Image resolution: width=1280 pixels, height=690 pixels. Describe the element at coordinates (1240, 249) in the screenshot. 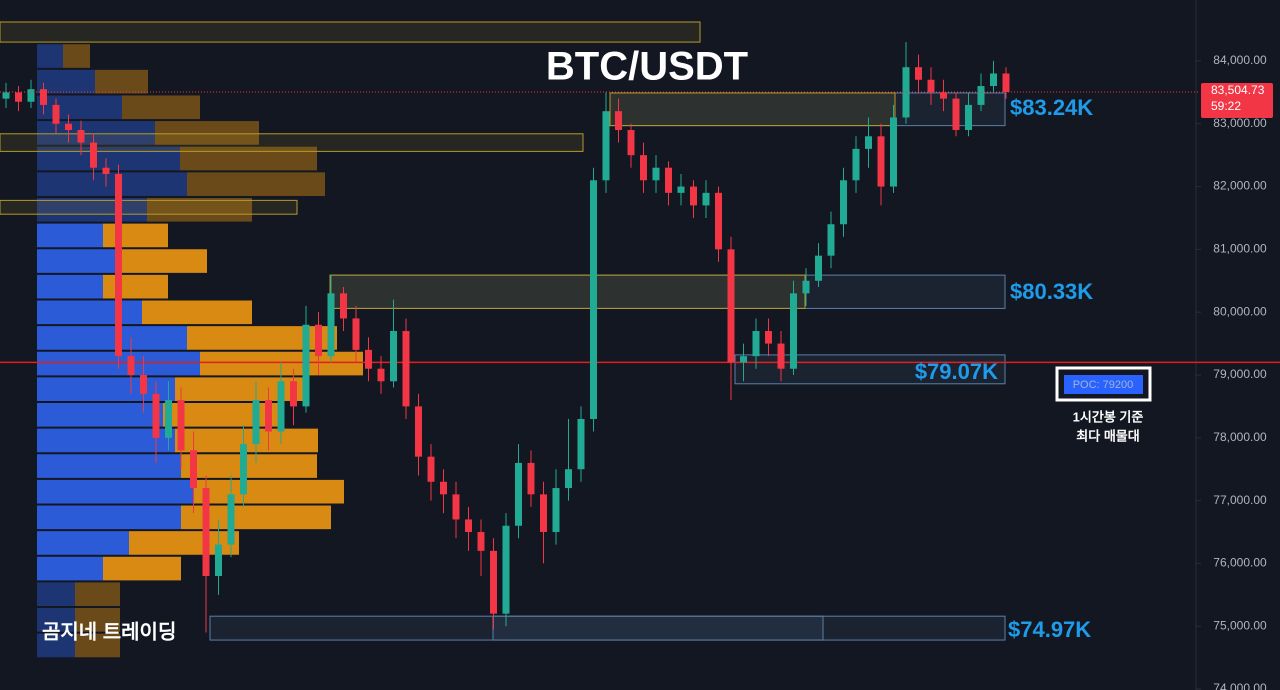

I see `y-tick-label: 81,000.00` at that location.